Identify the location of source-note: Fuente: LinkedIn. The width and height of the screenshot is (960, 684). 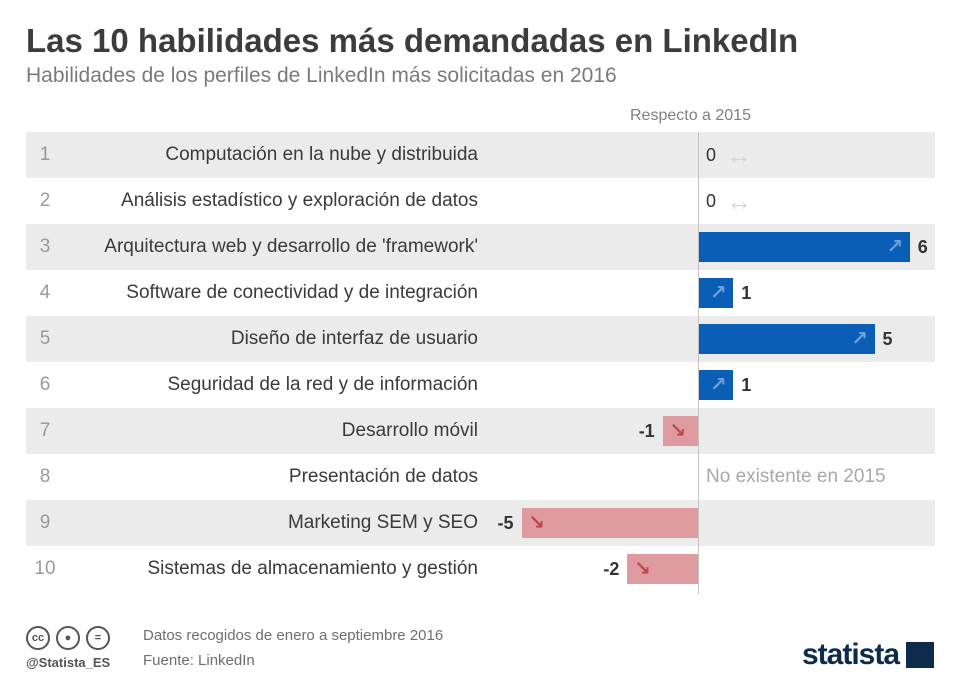
(199, 660).